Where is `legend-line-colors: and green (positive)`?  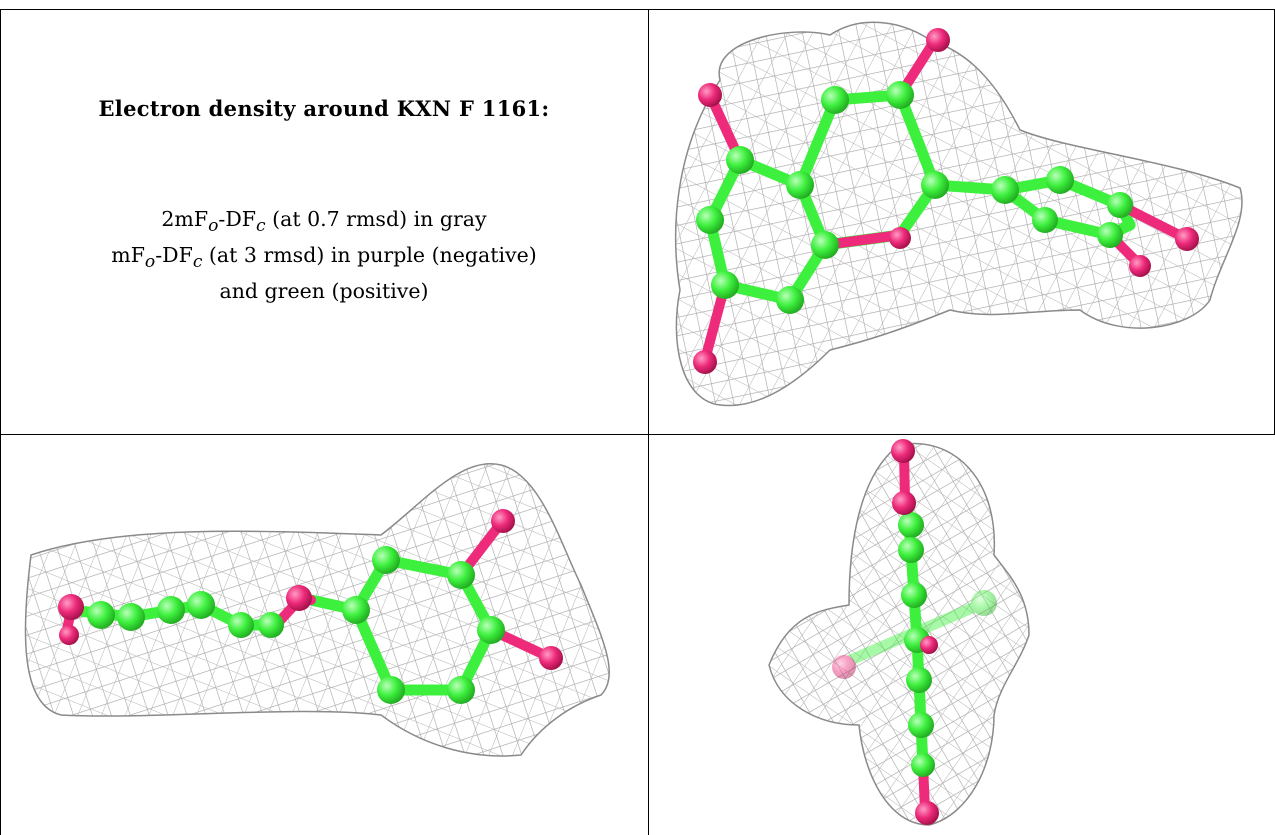 legend-line-colors: and green (positive) is located at coordinates (324, 291).